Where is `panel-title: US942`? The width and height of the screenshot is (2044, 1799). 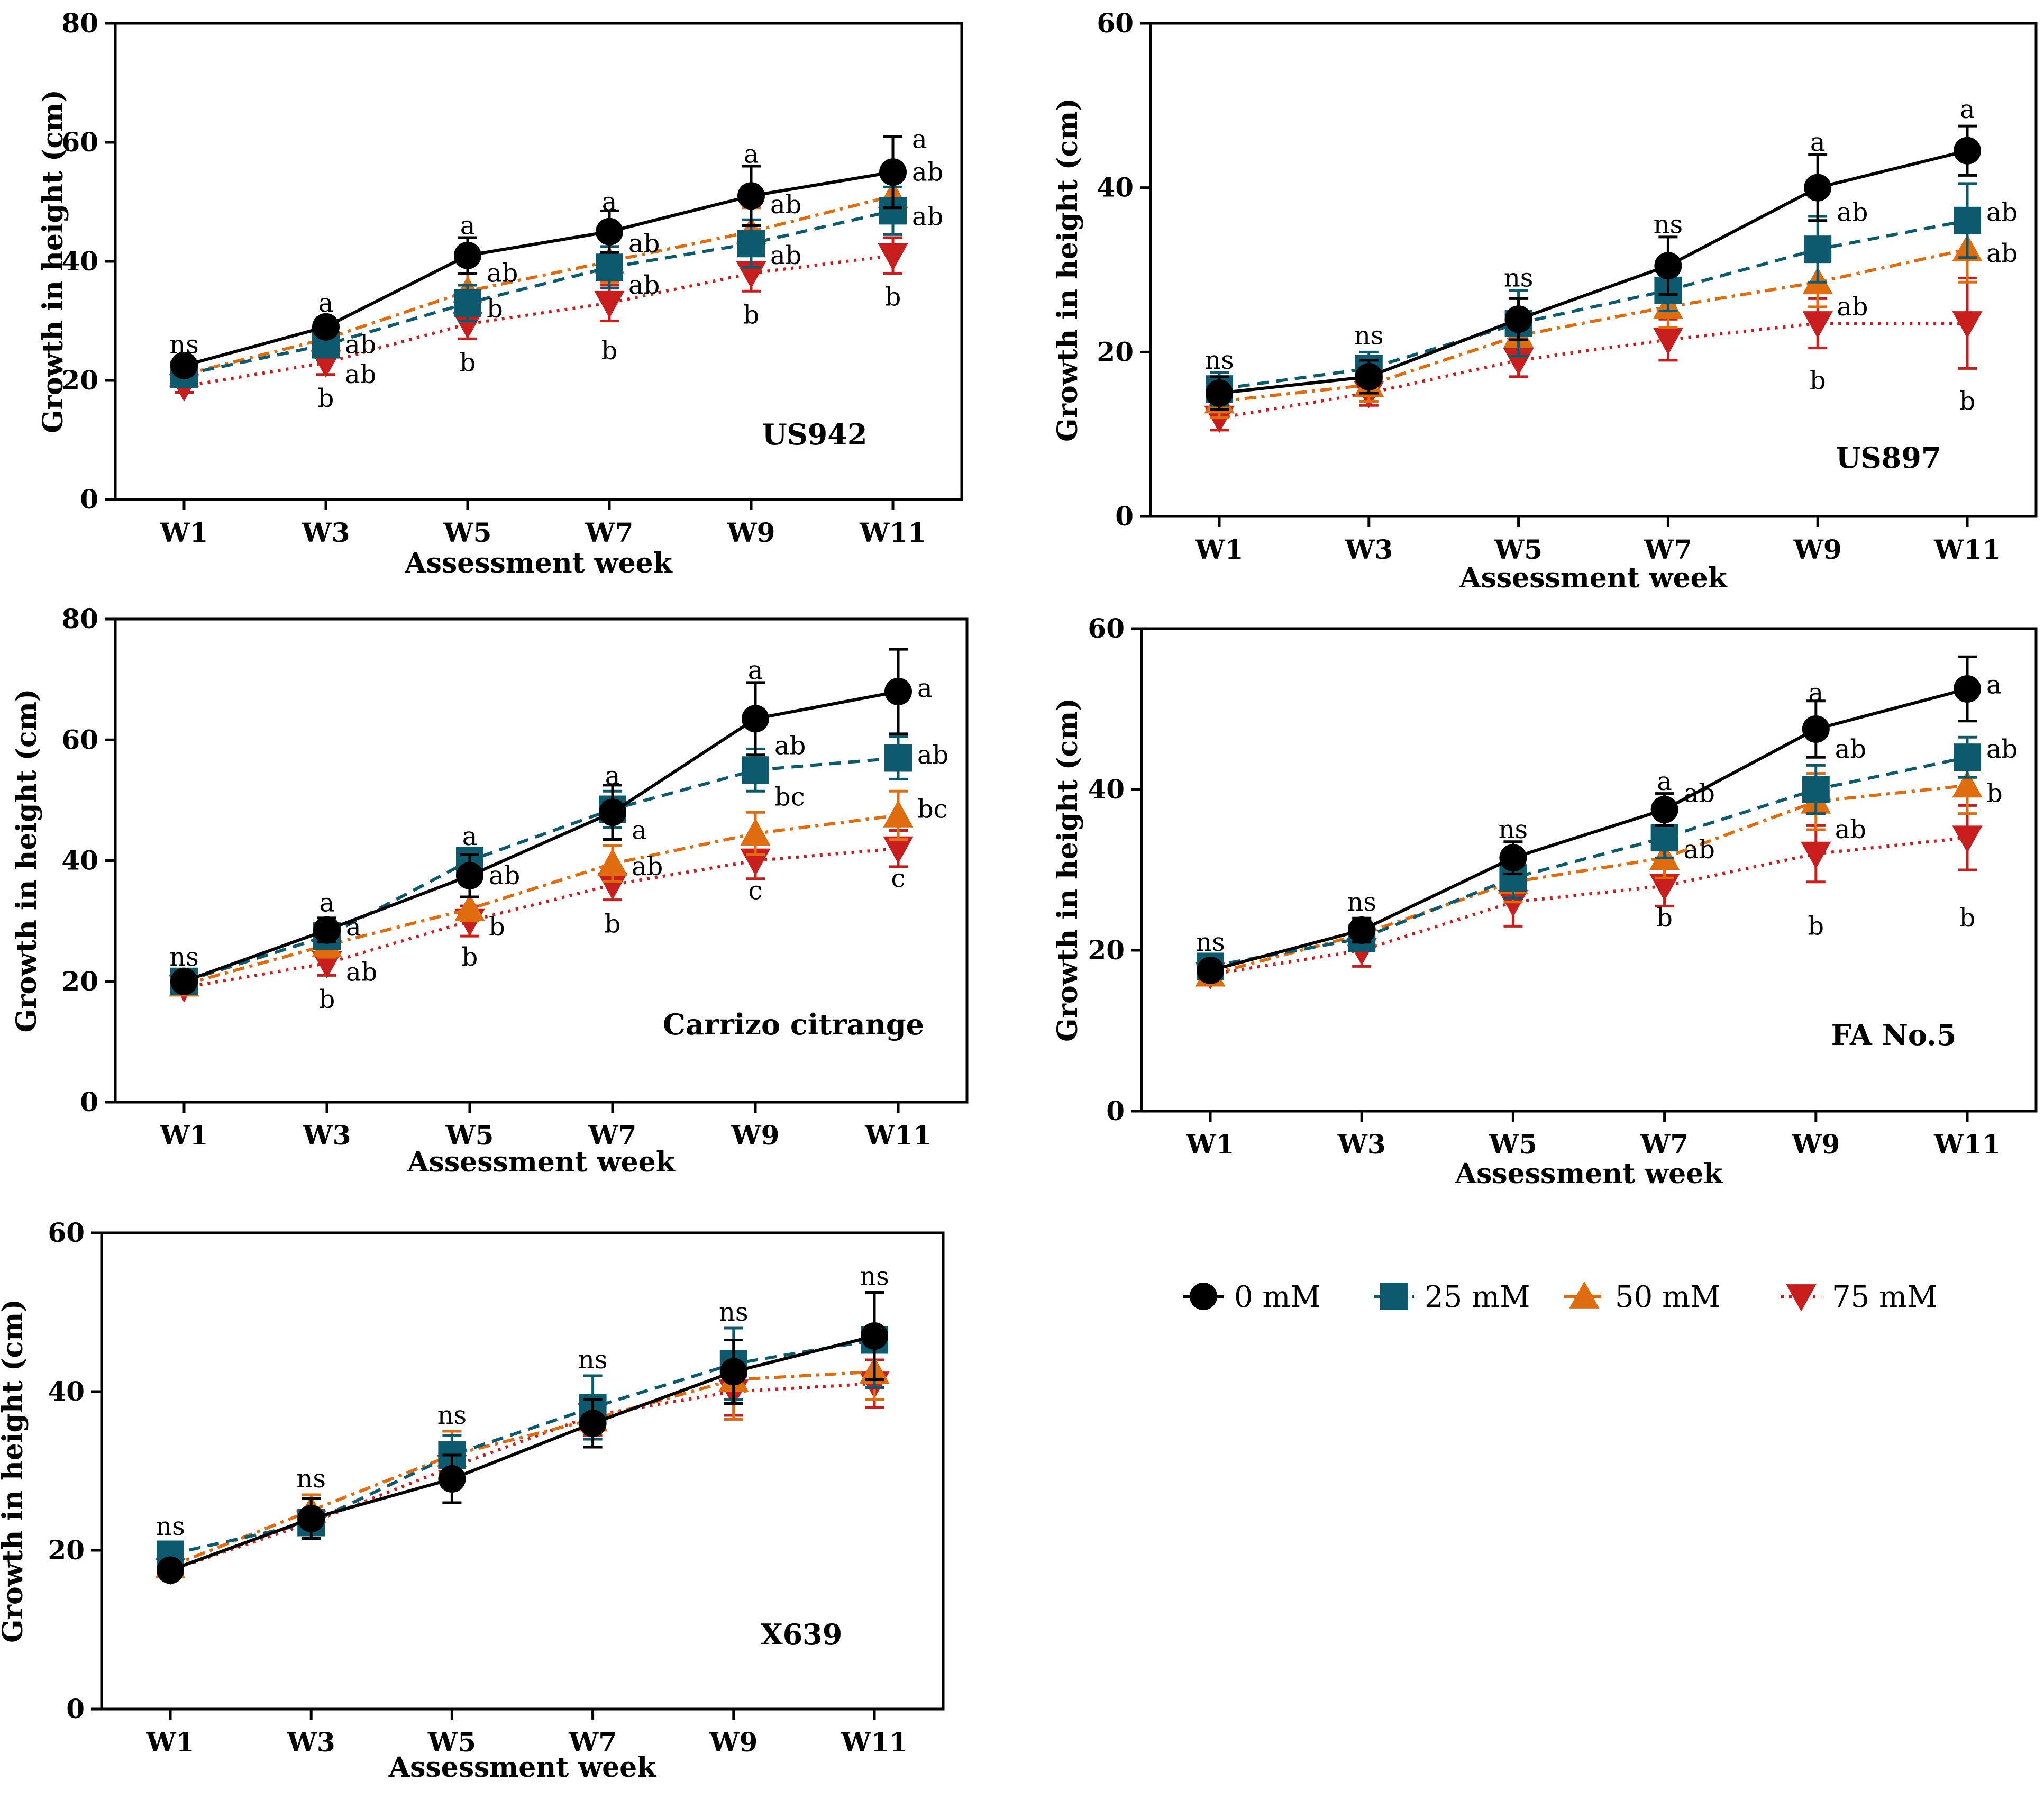
panel-title: US942 is located at coordinates (815, 434).